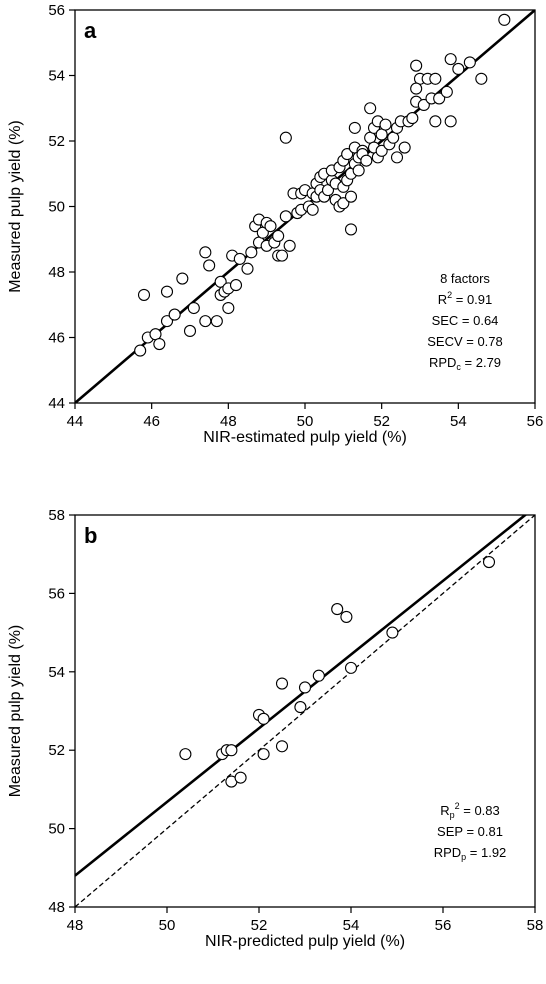  What do you see at coordinates (470, 810) in the screenshot?
I see `stat-line: Rp2 = 0.83` at bounding box center [470, 810].